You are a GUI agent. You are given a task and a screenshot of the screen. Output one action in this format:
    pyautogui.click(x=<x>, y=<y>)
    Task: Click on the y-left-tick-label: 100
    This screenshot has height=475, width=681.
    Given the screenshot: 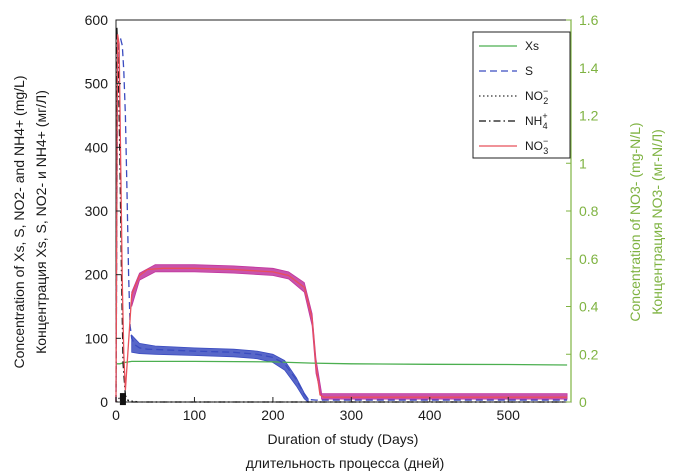 What is the action you would take?
    pyautogui.click(x=97, y=338)
    